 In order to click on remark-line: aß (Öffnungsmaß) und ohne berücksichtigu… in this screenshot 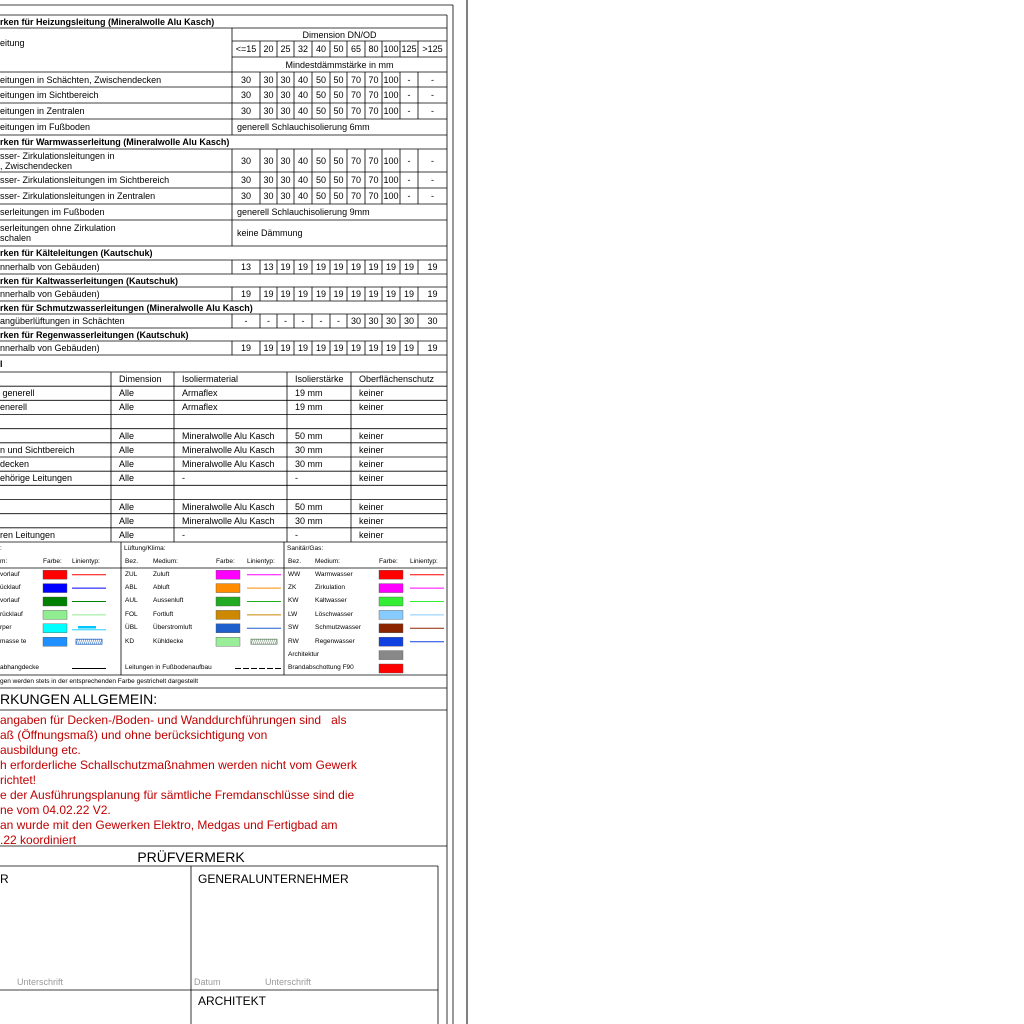, I will do `click(134, 734)`.